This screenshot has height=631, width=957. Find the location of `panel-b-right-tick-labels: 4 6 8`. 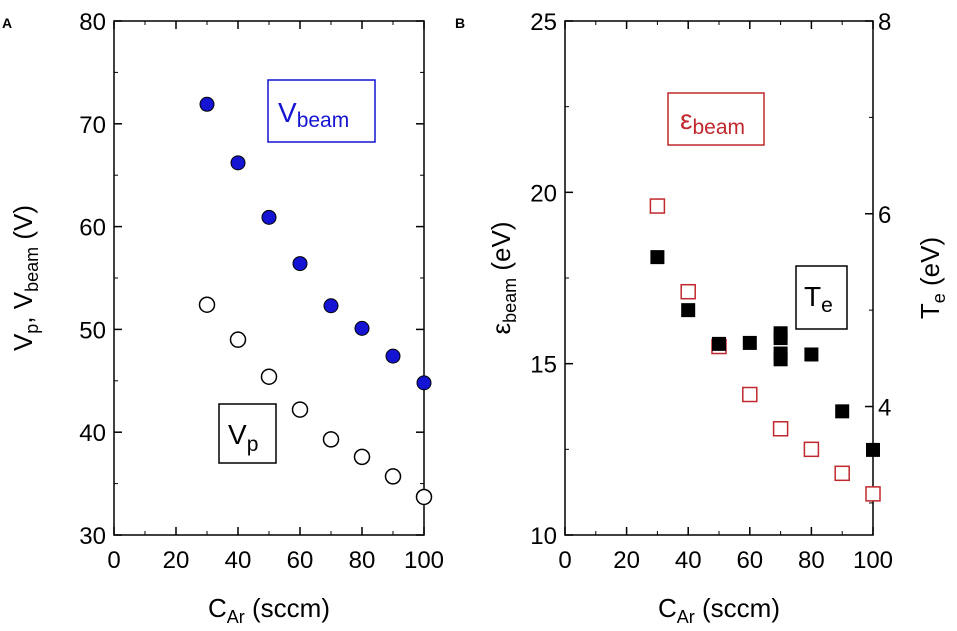

panel-b-right-tick-labels: 4 6 8 is located at coordinates (884, 215).